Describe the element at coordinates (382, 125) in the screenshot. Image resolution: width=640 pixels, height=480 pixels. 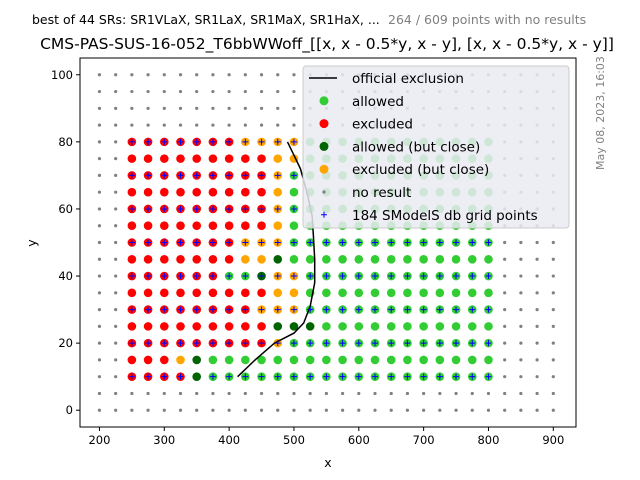
I see `legend-label-excluded: excluded` at that location.